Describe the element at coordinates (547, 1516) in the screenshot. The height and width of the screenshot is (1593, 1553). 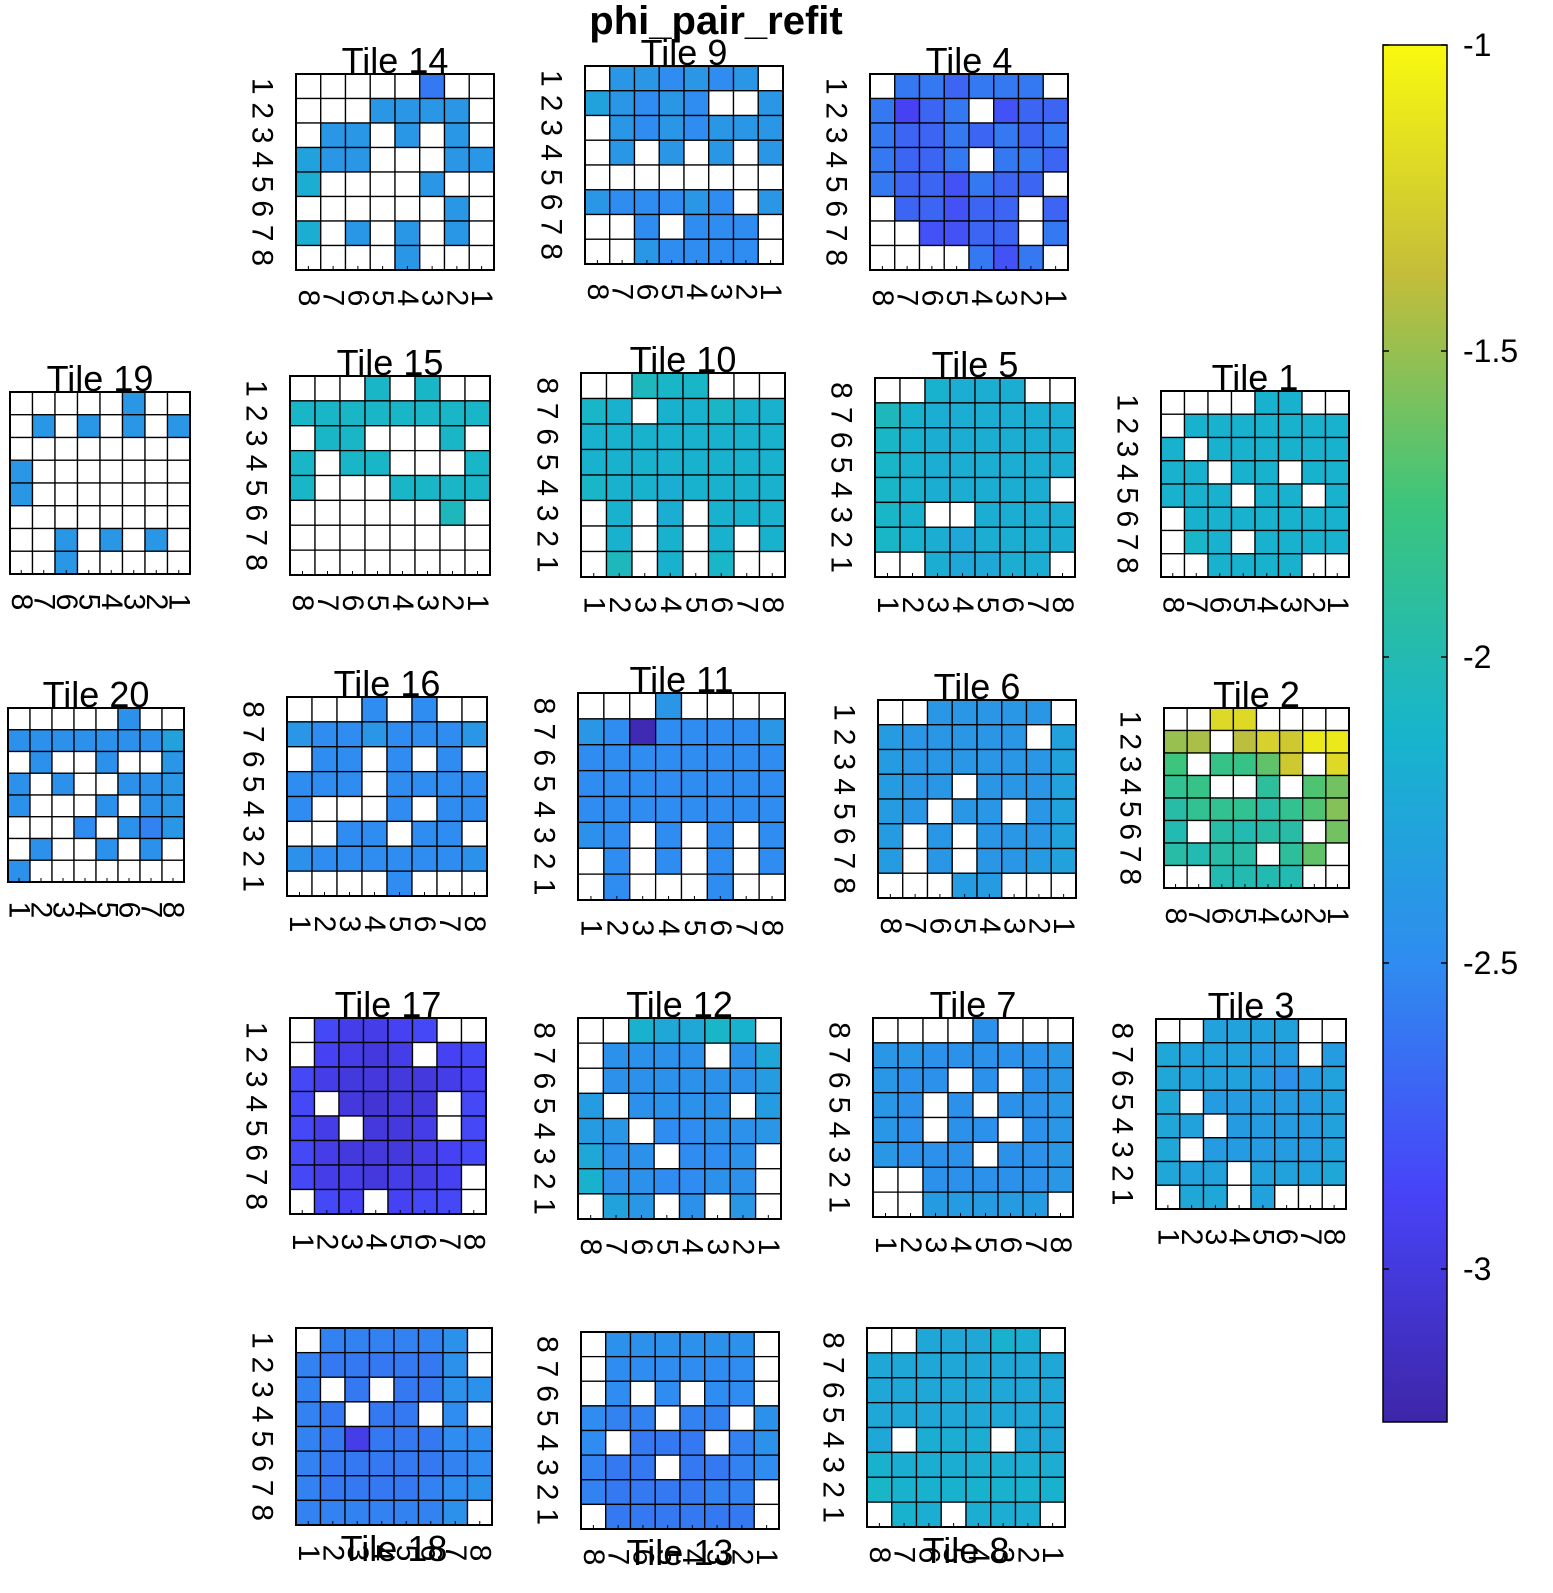
I see `y-tick-label: 1` at that location.